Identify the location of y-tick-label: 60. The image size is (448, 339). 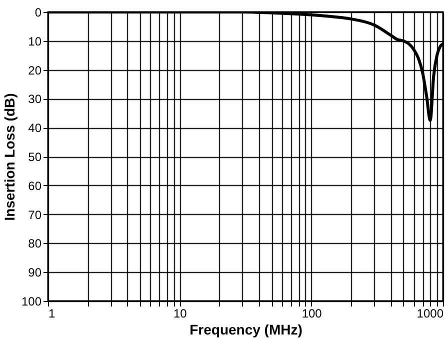
(35, 185).